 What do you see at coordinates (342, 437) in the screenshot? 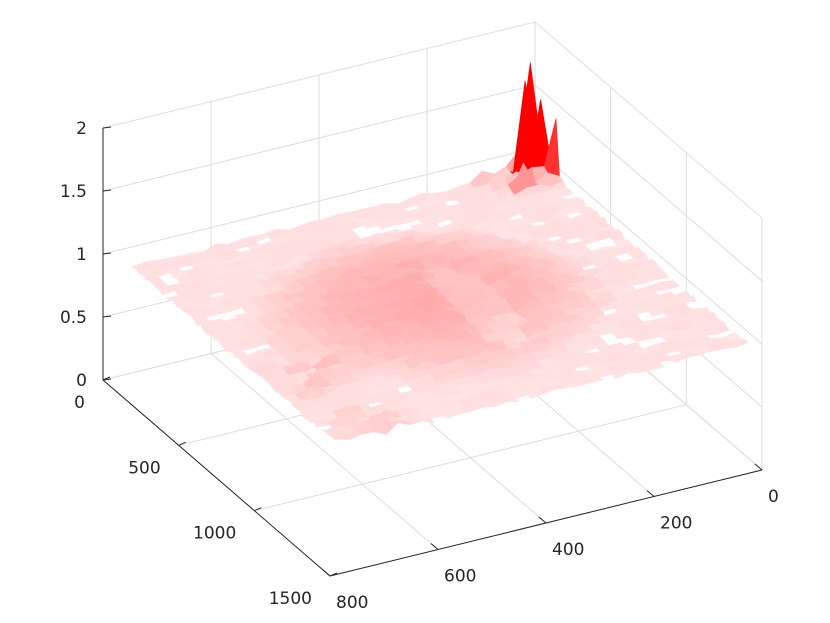
I see `surface-patch` at bounding box center [342, 437].